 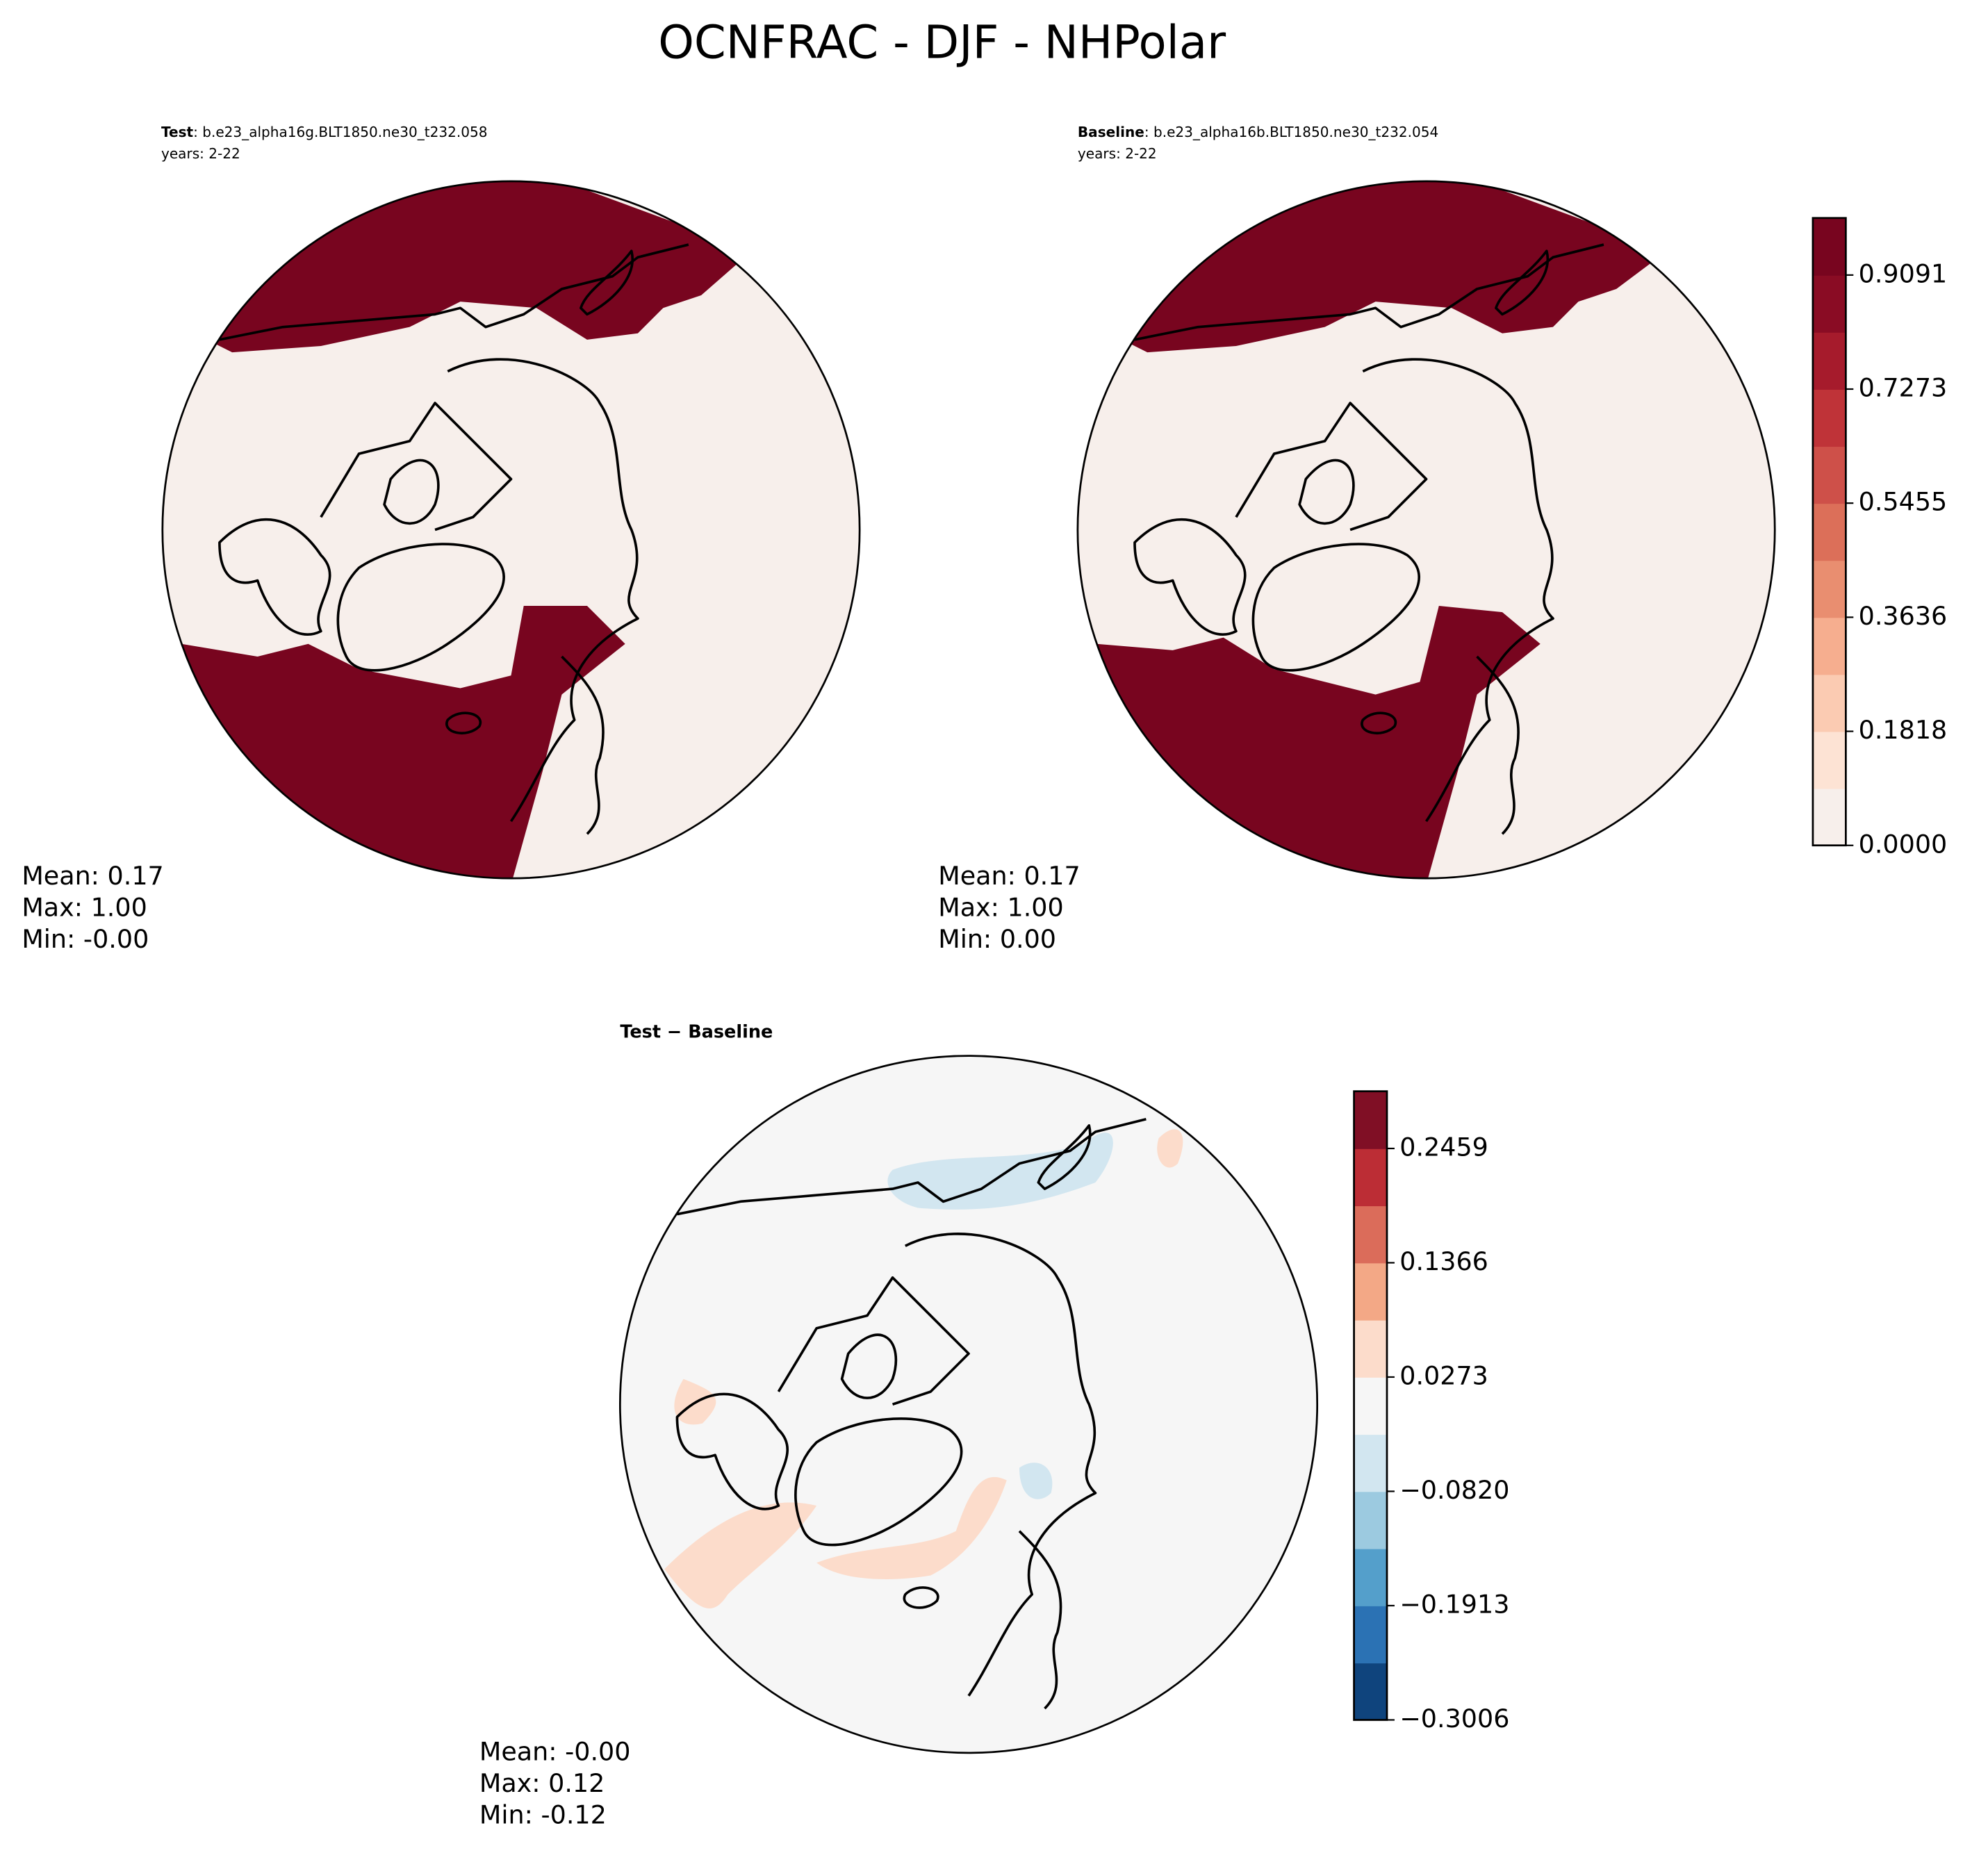 What do you see at coordinates (1903, 844) in the screenshot?
I see `colorbar-tick-label: 0.0000` at bounding box center [1903, 844].